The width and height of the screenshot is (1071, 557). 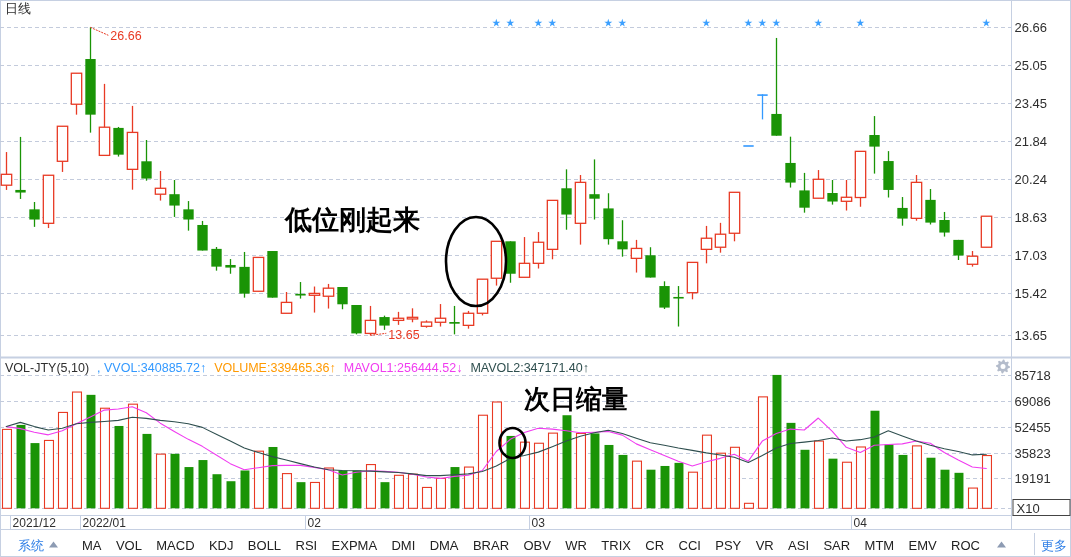 What do you see at coordinates (128, 545) in the screenshot?
I see `text: VOL` at bounding box center [128, 545].